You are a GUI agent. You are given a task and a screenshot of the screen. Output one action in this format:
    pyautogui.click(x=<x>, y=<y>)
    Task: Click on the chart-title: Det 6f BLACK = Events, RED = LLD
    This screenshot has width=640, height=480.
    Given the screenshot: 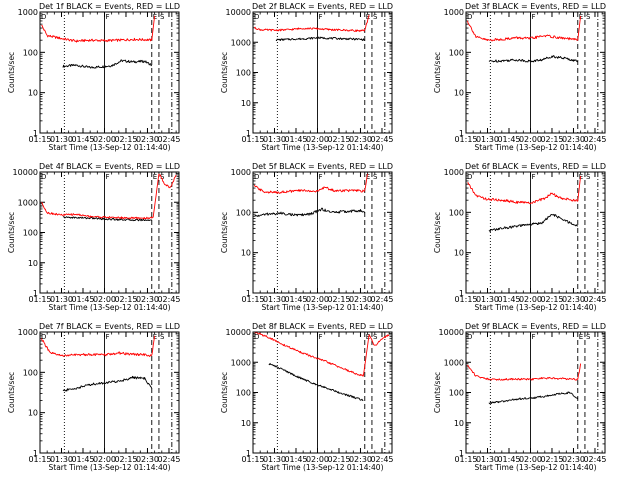 What is the action you would take?
    pyautogui.click(x=535, y=166)
    